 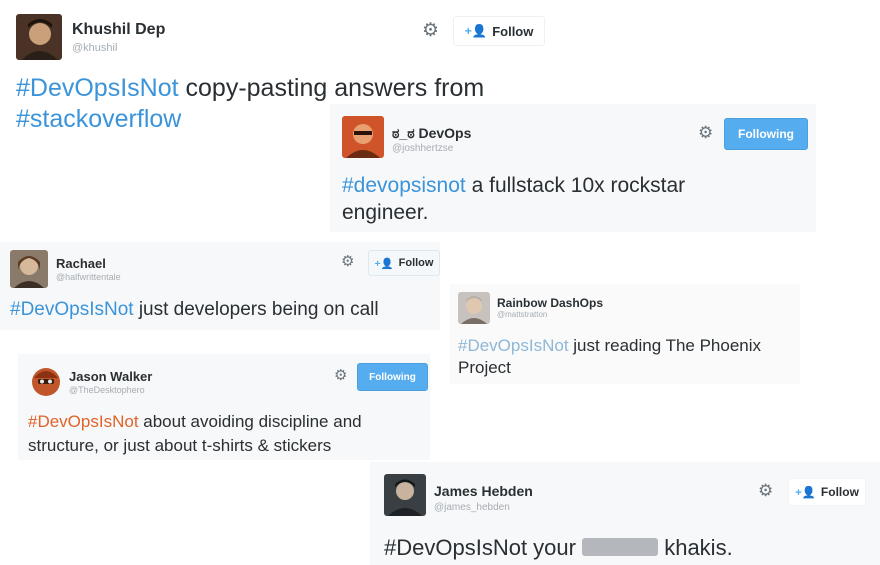 What do you see at coordinates (404, 185) in the screenshot?
I see `hashtag-link: #devopsisnot` at bounding box center [404, 185].